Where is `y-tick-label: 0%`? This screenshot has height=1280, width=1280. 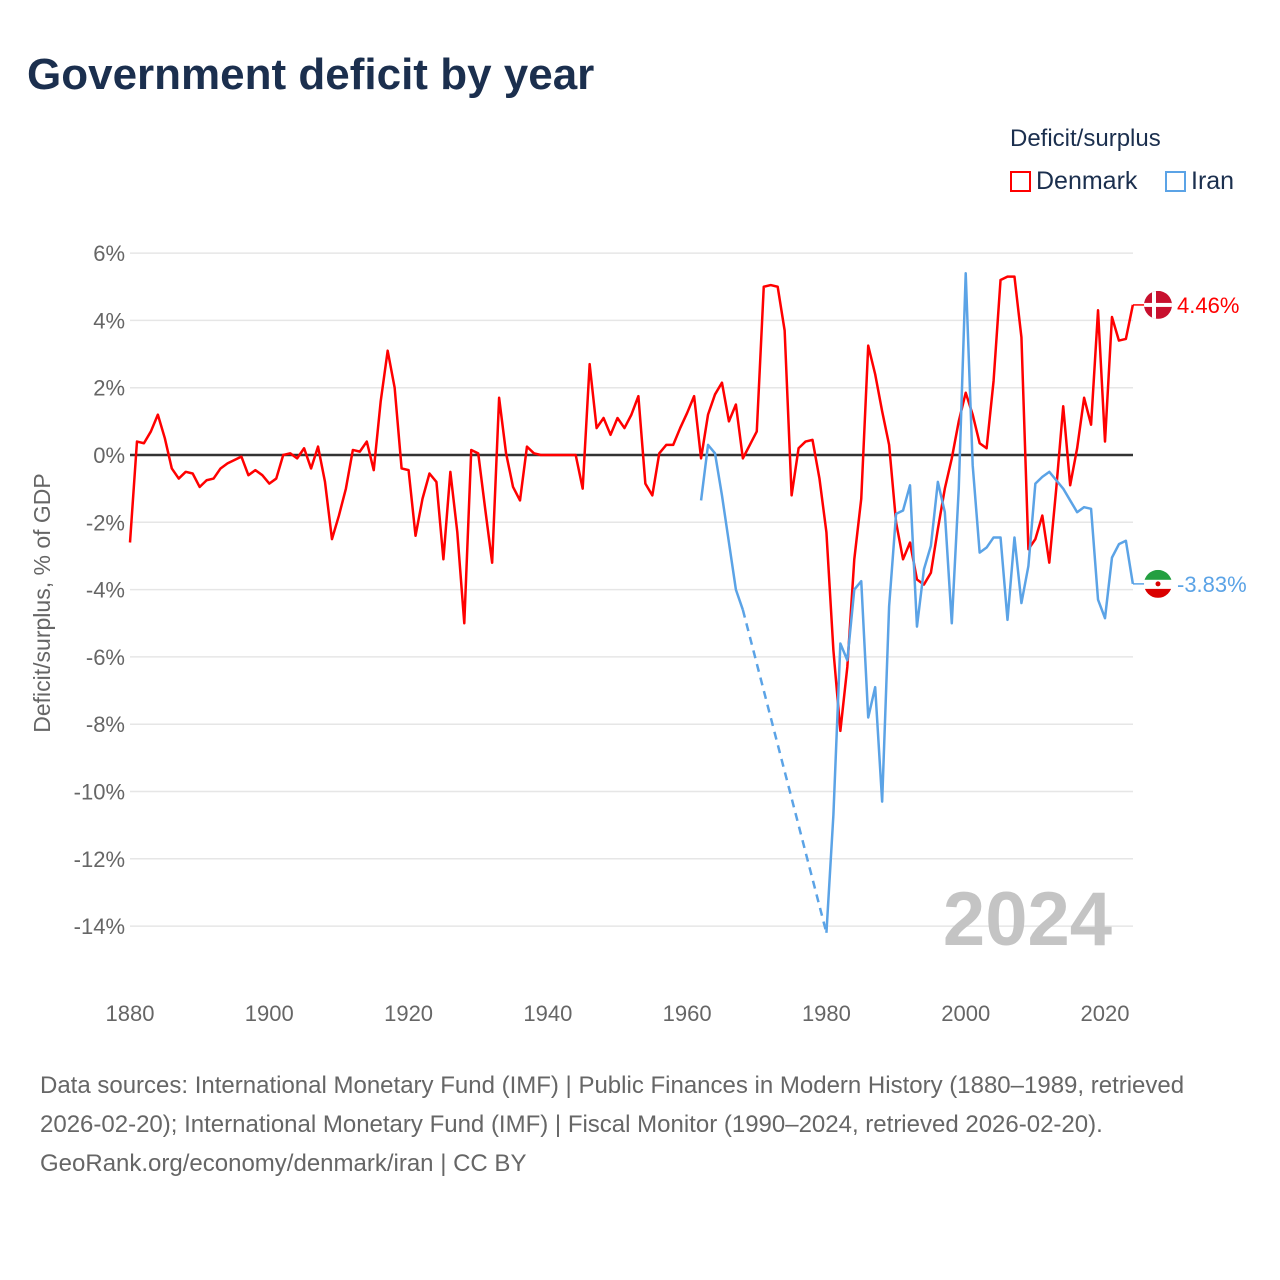
y-tick-label: 0% is located at coordinates (109, 455).